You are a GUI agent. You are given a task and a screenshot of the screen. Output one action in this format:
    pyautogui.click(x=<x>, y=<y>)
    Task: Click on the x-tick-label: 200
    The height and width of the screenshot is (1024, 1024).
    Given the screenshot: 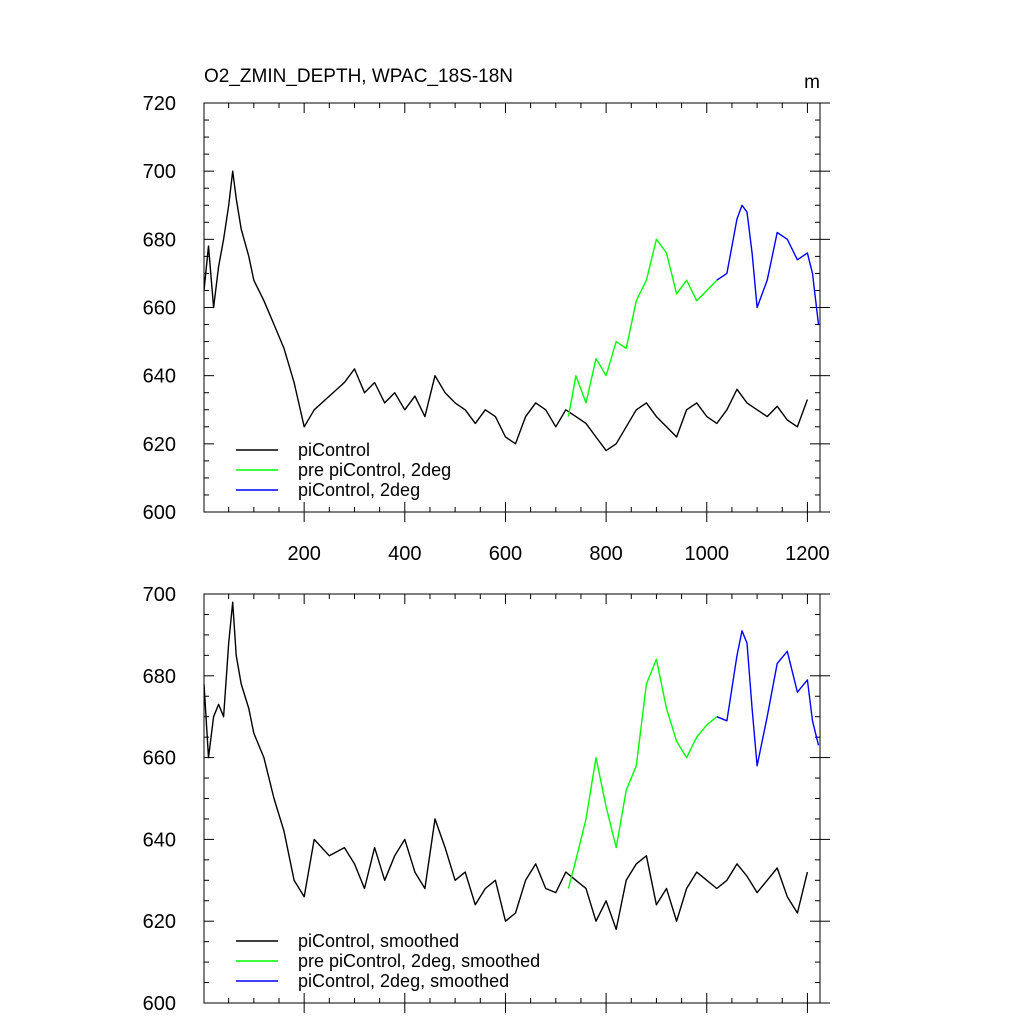 What is the action you would take?
    pyautogui.click(x=303, y=554)
    